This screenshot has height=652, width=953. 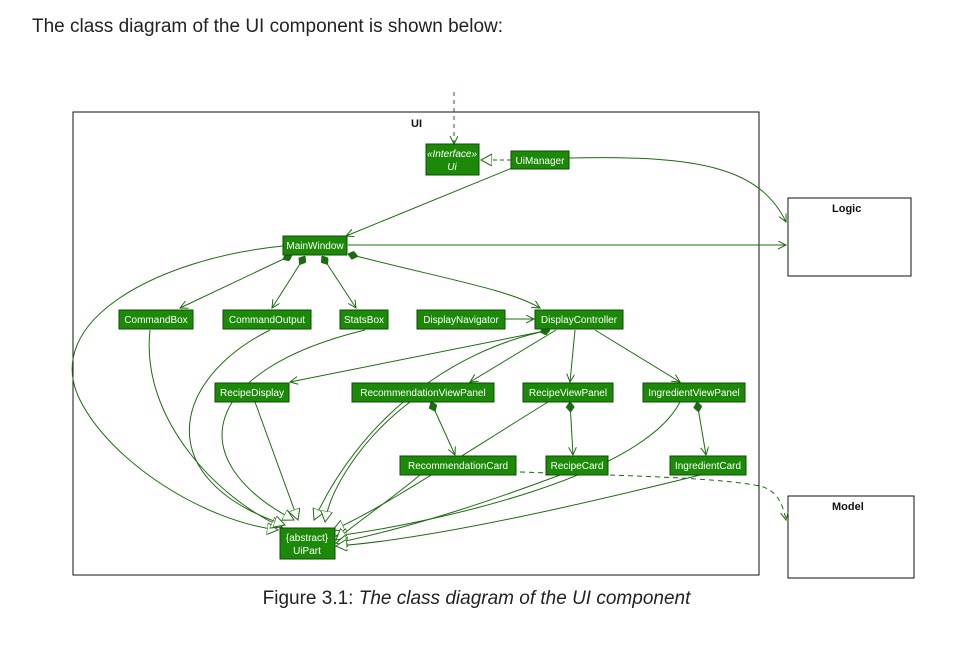 I want to click on figure-label: Figure 3.1:, so click(x=308, y=598).